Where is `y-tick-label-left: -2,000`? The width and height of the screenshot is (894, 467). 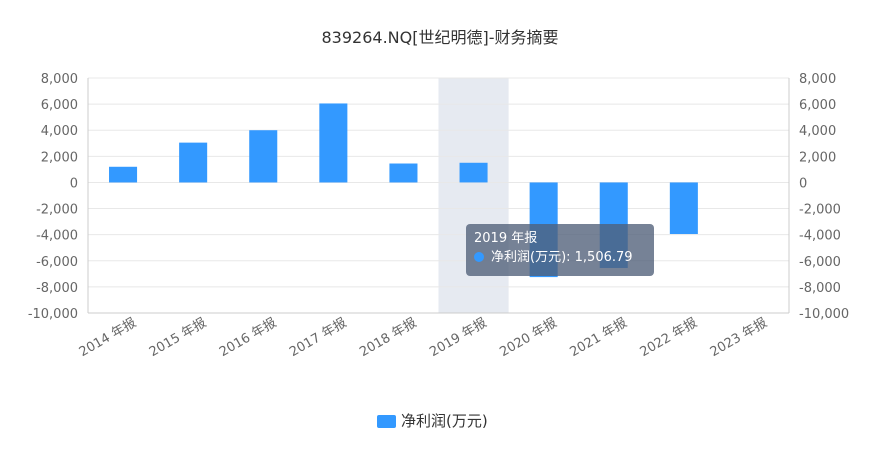
y-tick-label-left: -2,000 is located at coordinates (57, 210).